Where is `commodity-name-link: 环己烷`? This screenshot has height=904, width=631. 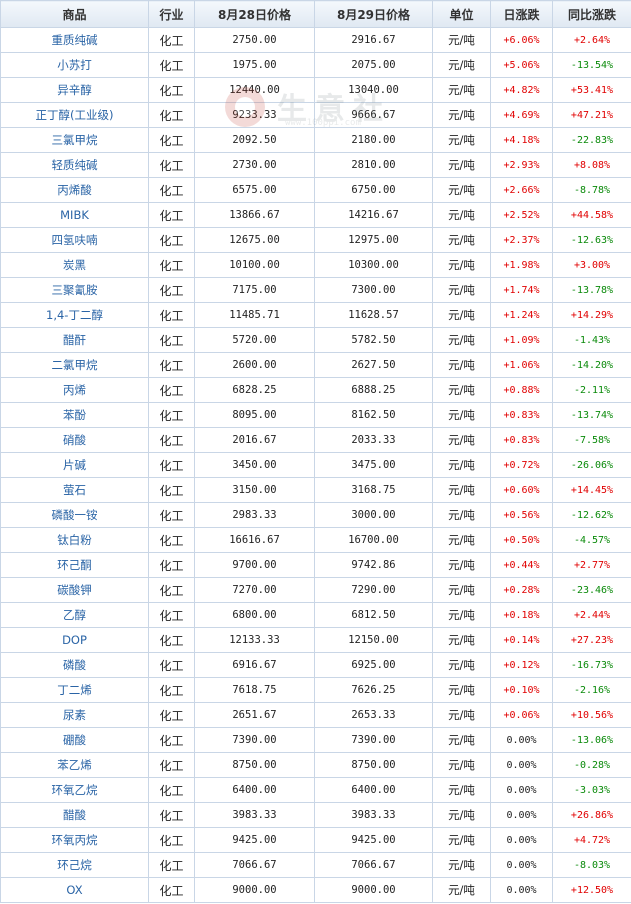 commodity-name-link: 环己烷 is located at coordinates (74, 865).